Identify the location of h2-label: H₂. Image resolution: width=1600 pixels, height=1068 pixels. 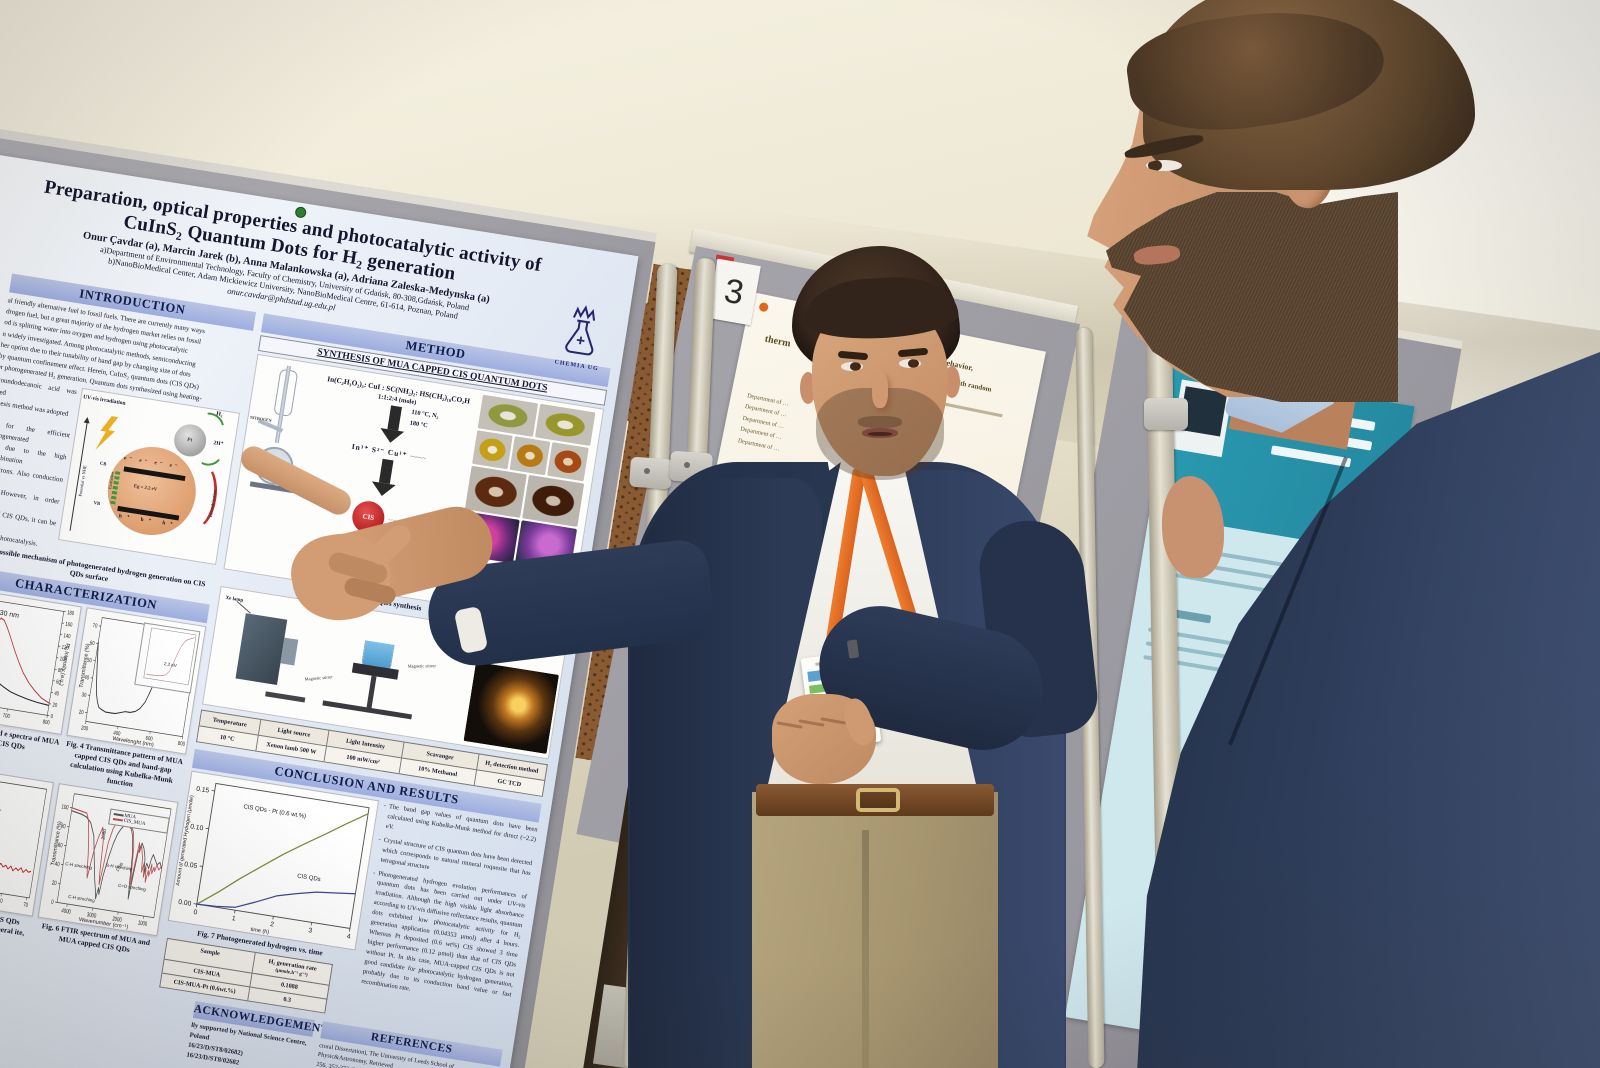
(219, 415).